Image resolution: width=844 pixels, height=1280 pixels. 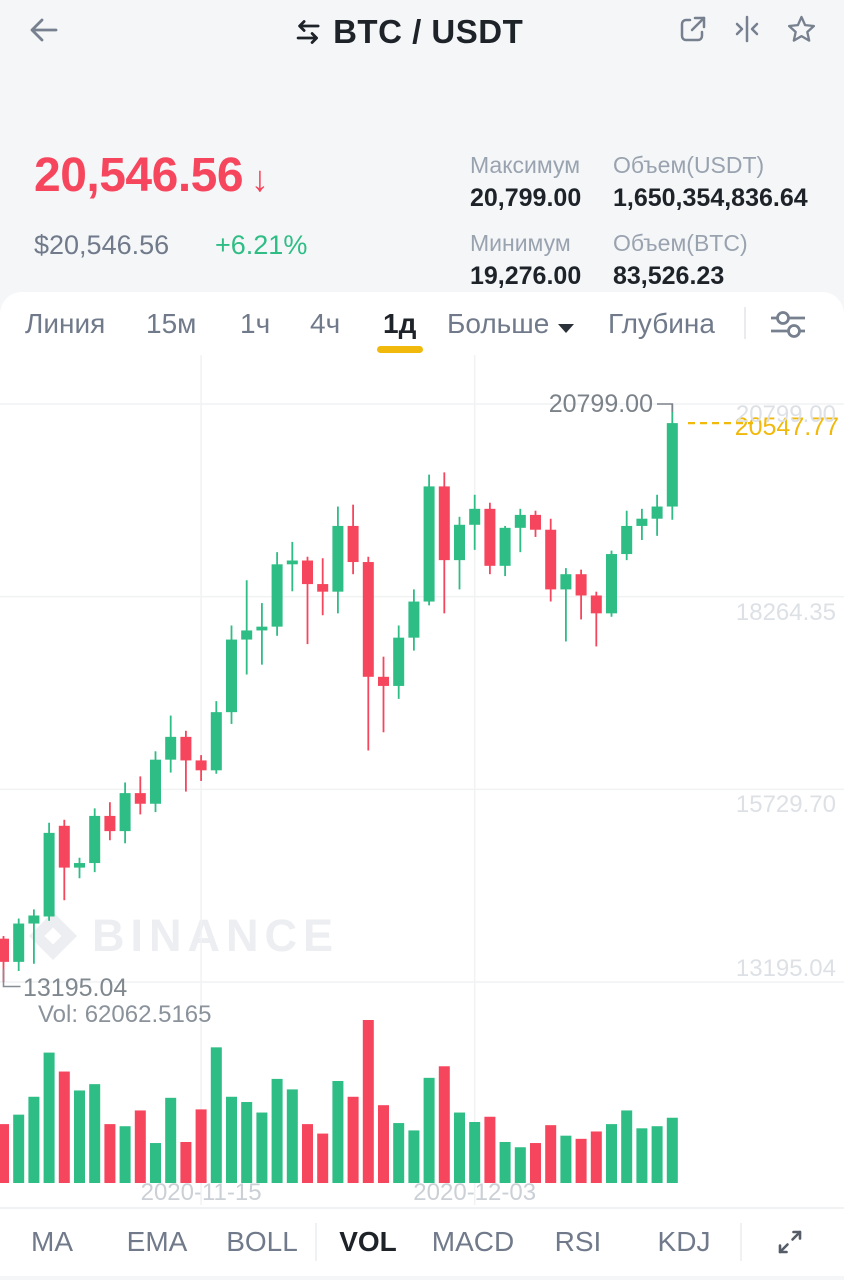 I want to click on indicator-rsi: RSI, so click(x=578, y=1241).